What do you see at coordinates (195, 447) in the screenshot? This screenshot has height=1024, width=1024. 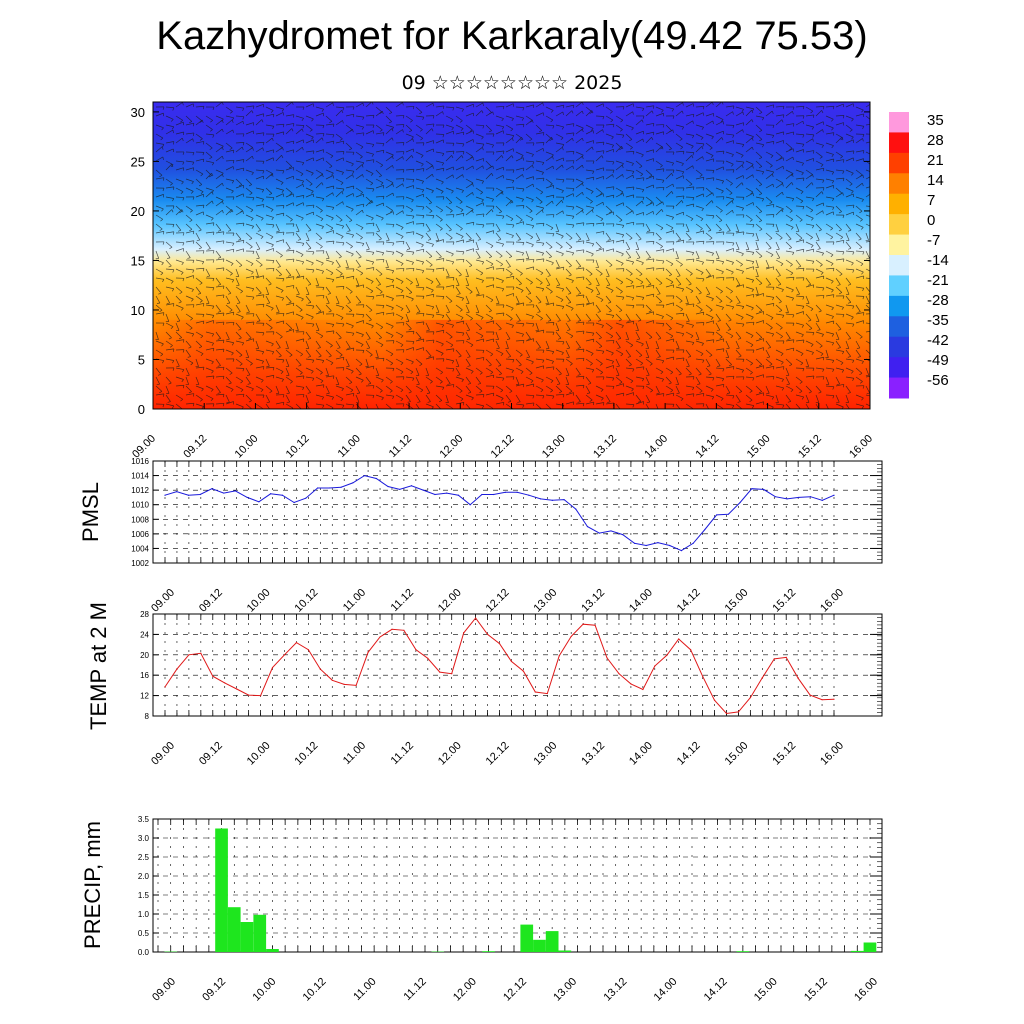 I see `x-tick-label: 09.12` at bounding box center [195, 447].